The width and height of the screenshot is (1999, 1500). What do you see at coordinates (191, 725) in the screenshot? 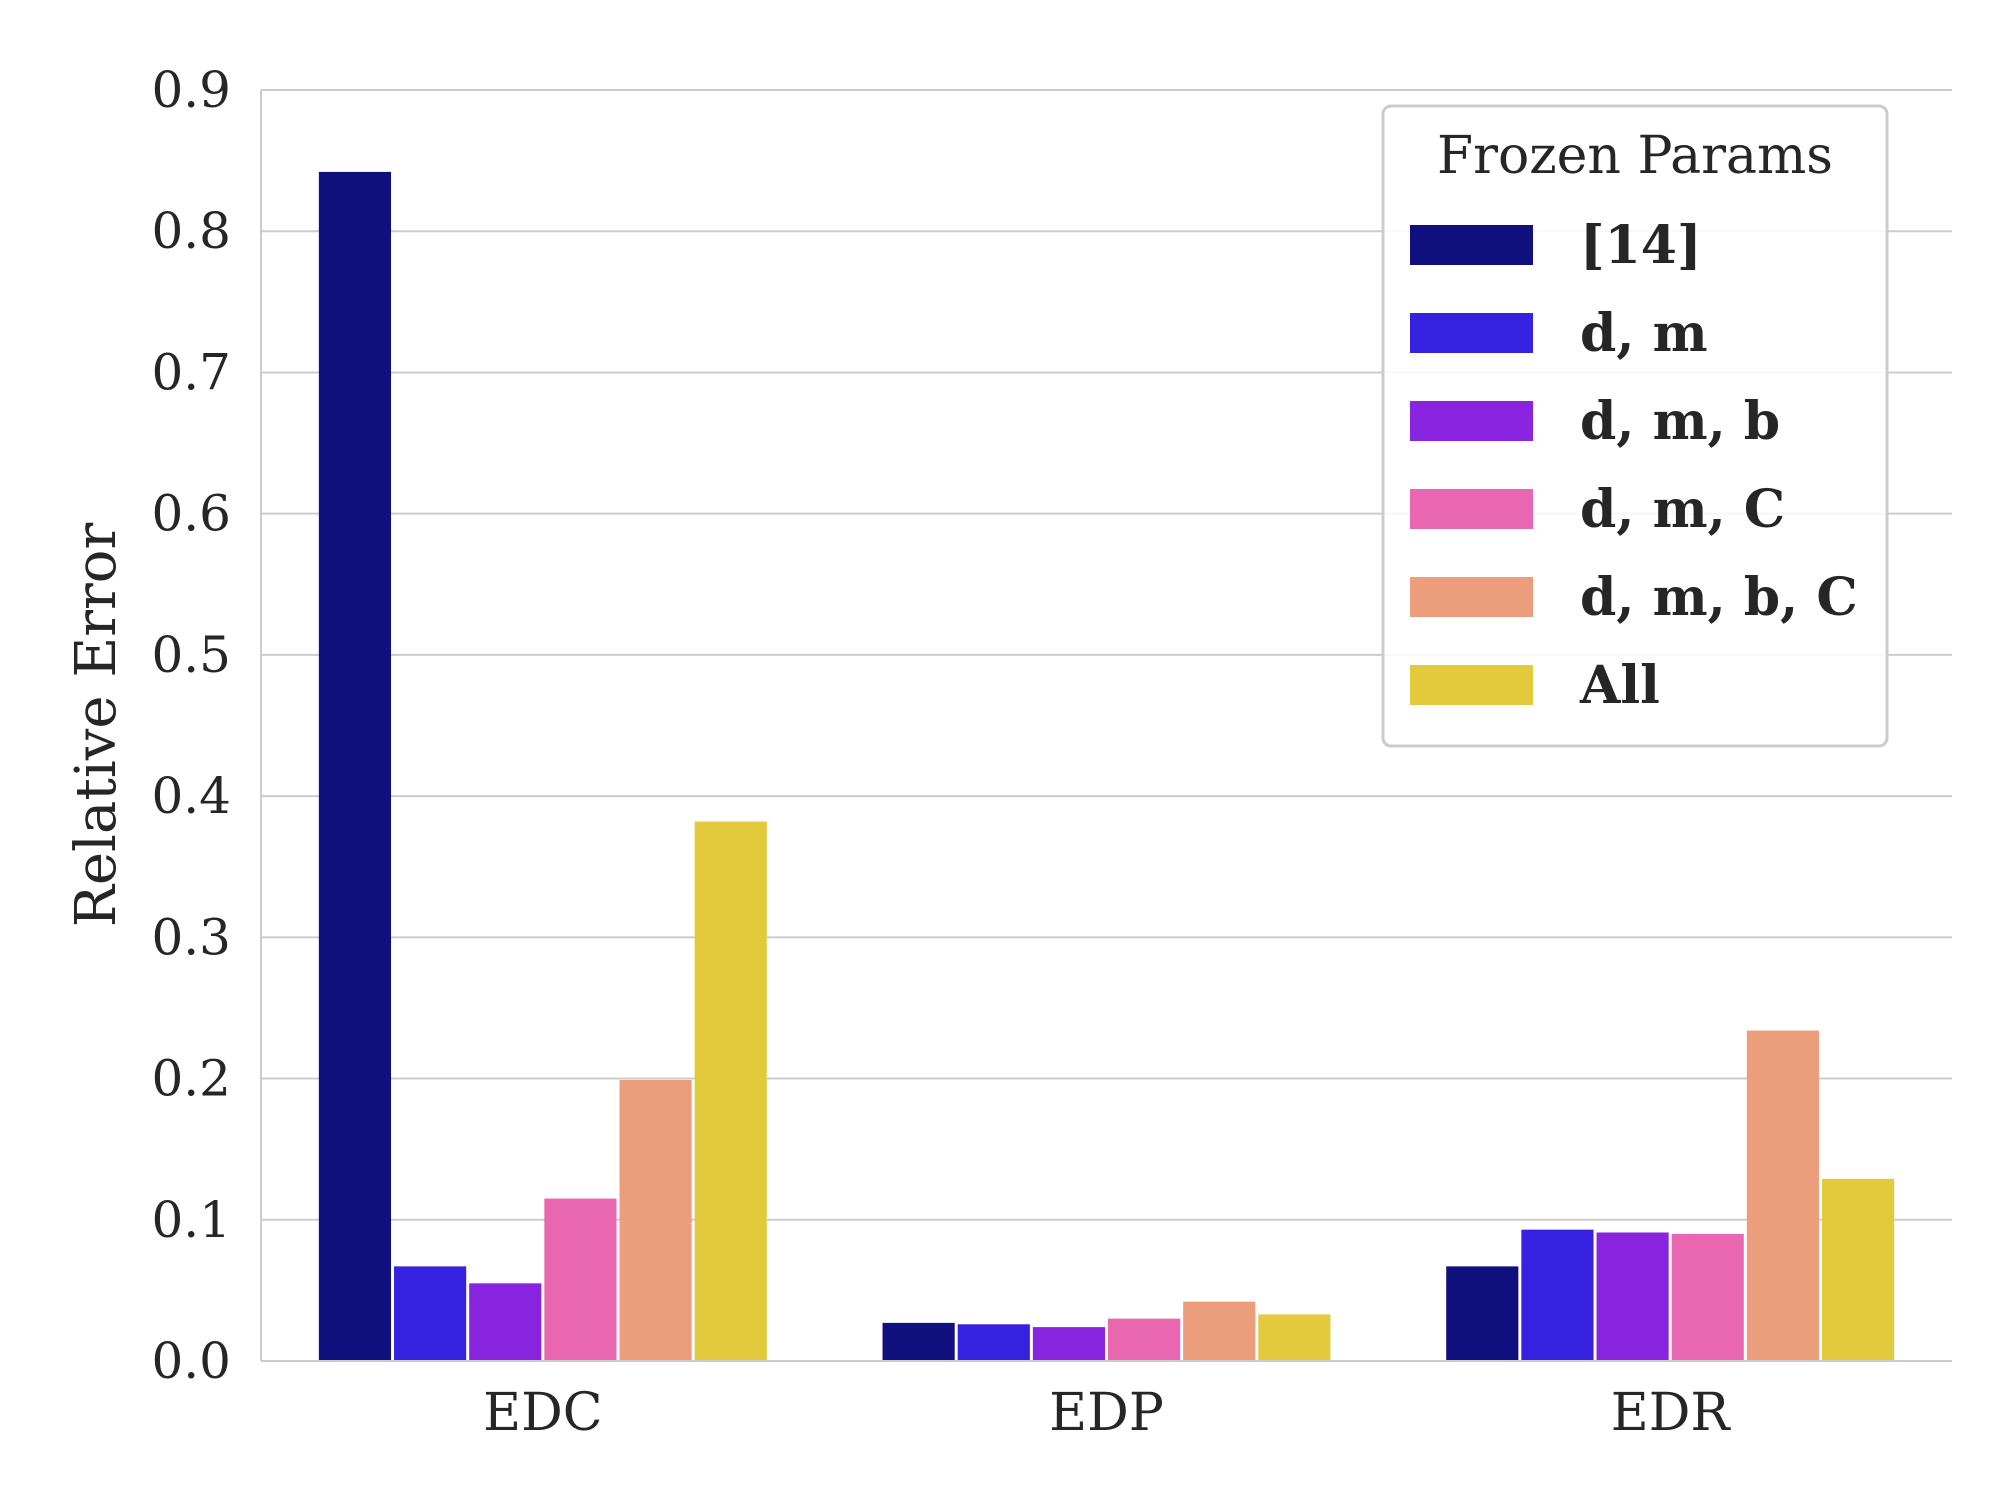
I see `y-tick-labels: 0.0 0.1 0.2 0.3 0.4 0.5 0.6 0.7 0.8 0.9` at bounding box center [191, 725].